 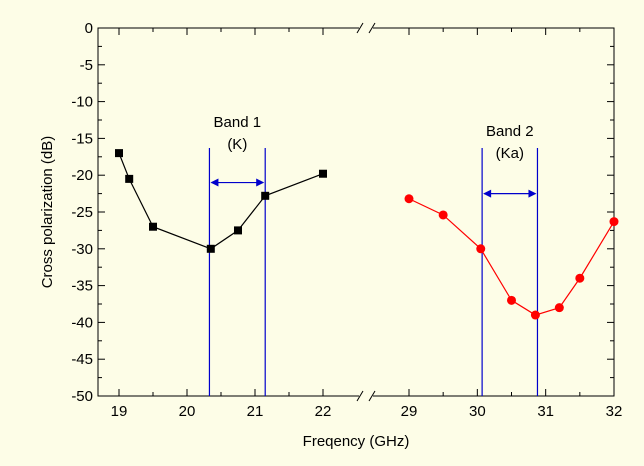 I want to click on y-axis-label: Cross polarization (dB), so click(x=47, y=212).